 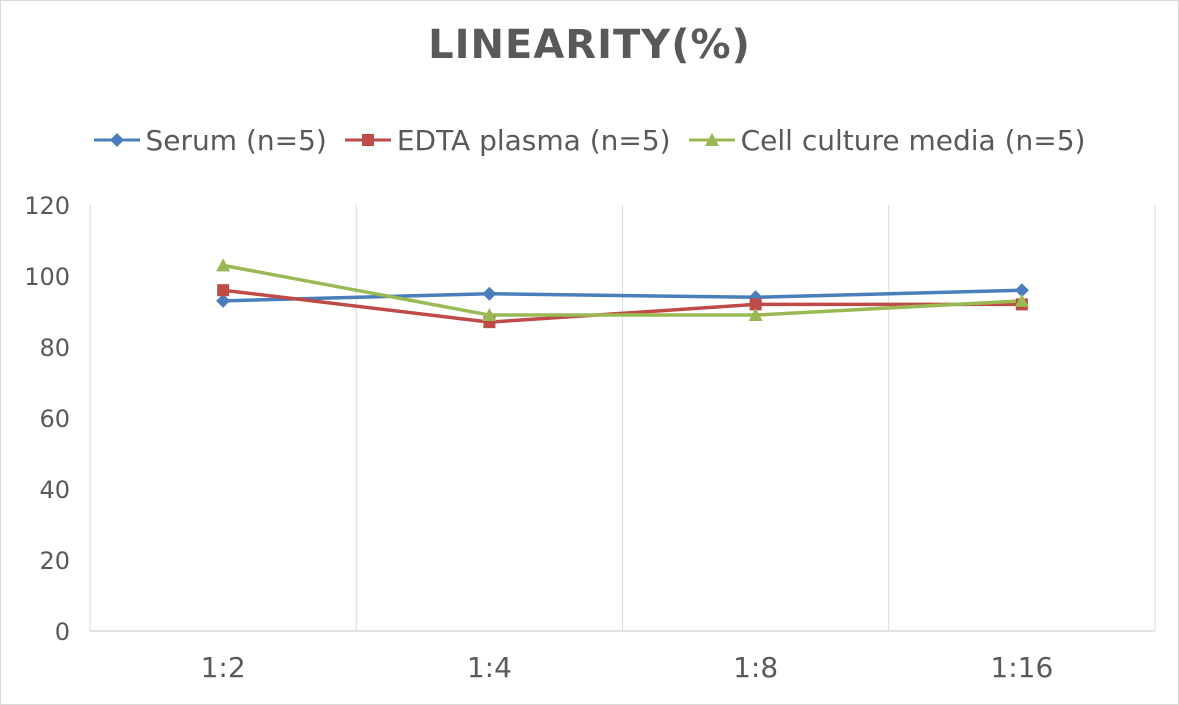 I want to click on legend-item-cell-culture-media: Cell culture media (n=5), so click(x=887, y=140).